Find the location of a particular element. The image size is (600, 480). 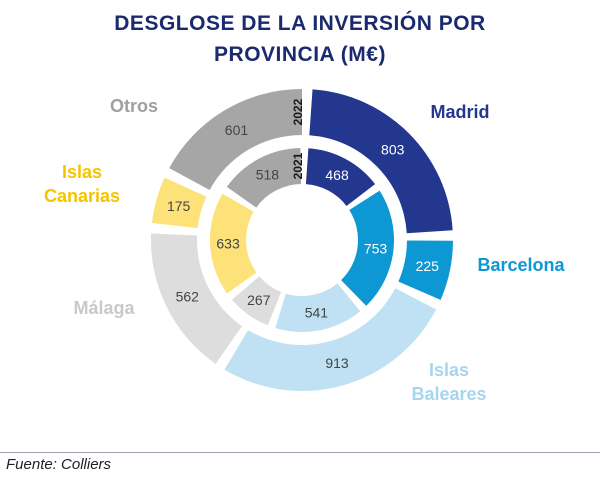

slice-2022-barcelona is located at coordinates (425, 270).